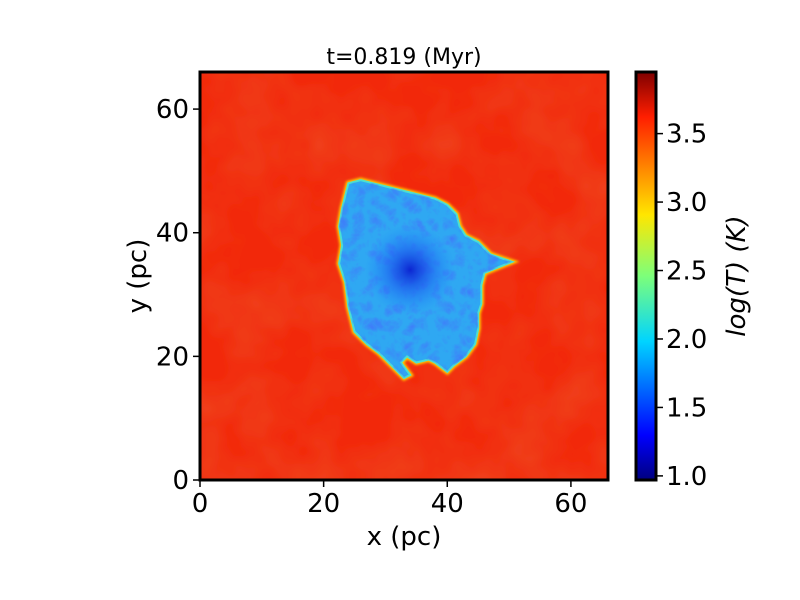 The image size is (800, 600). Describe the element at coordinates (686, 340) in the screenshot. I see `colorbar-tick-label: 2.0` at that location.